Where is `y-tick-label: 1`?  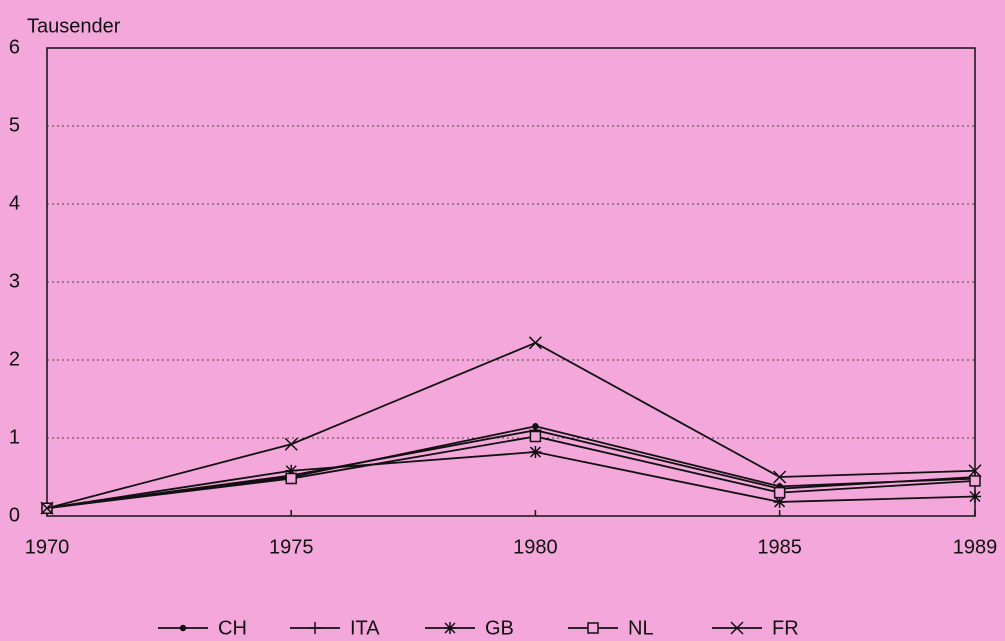
y-tick-label: 1 is located at coordinates (14, 437).